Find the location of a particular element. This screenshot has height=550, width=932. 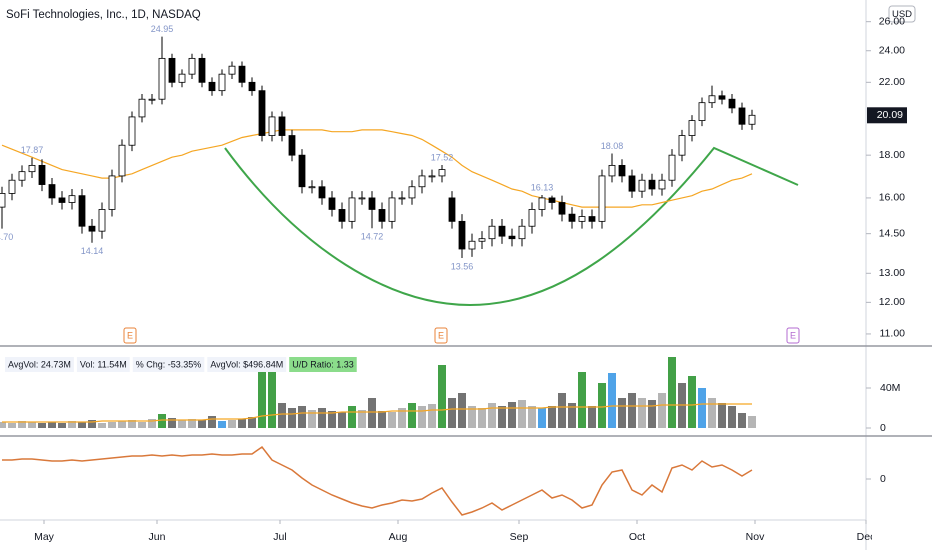

earnings-label: E is located at coordinates (441, 335).